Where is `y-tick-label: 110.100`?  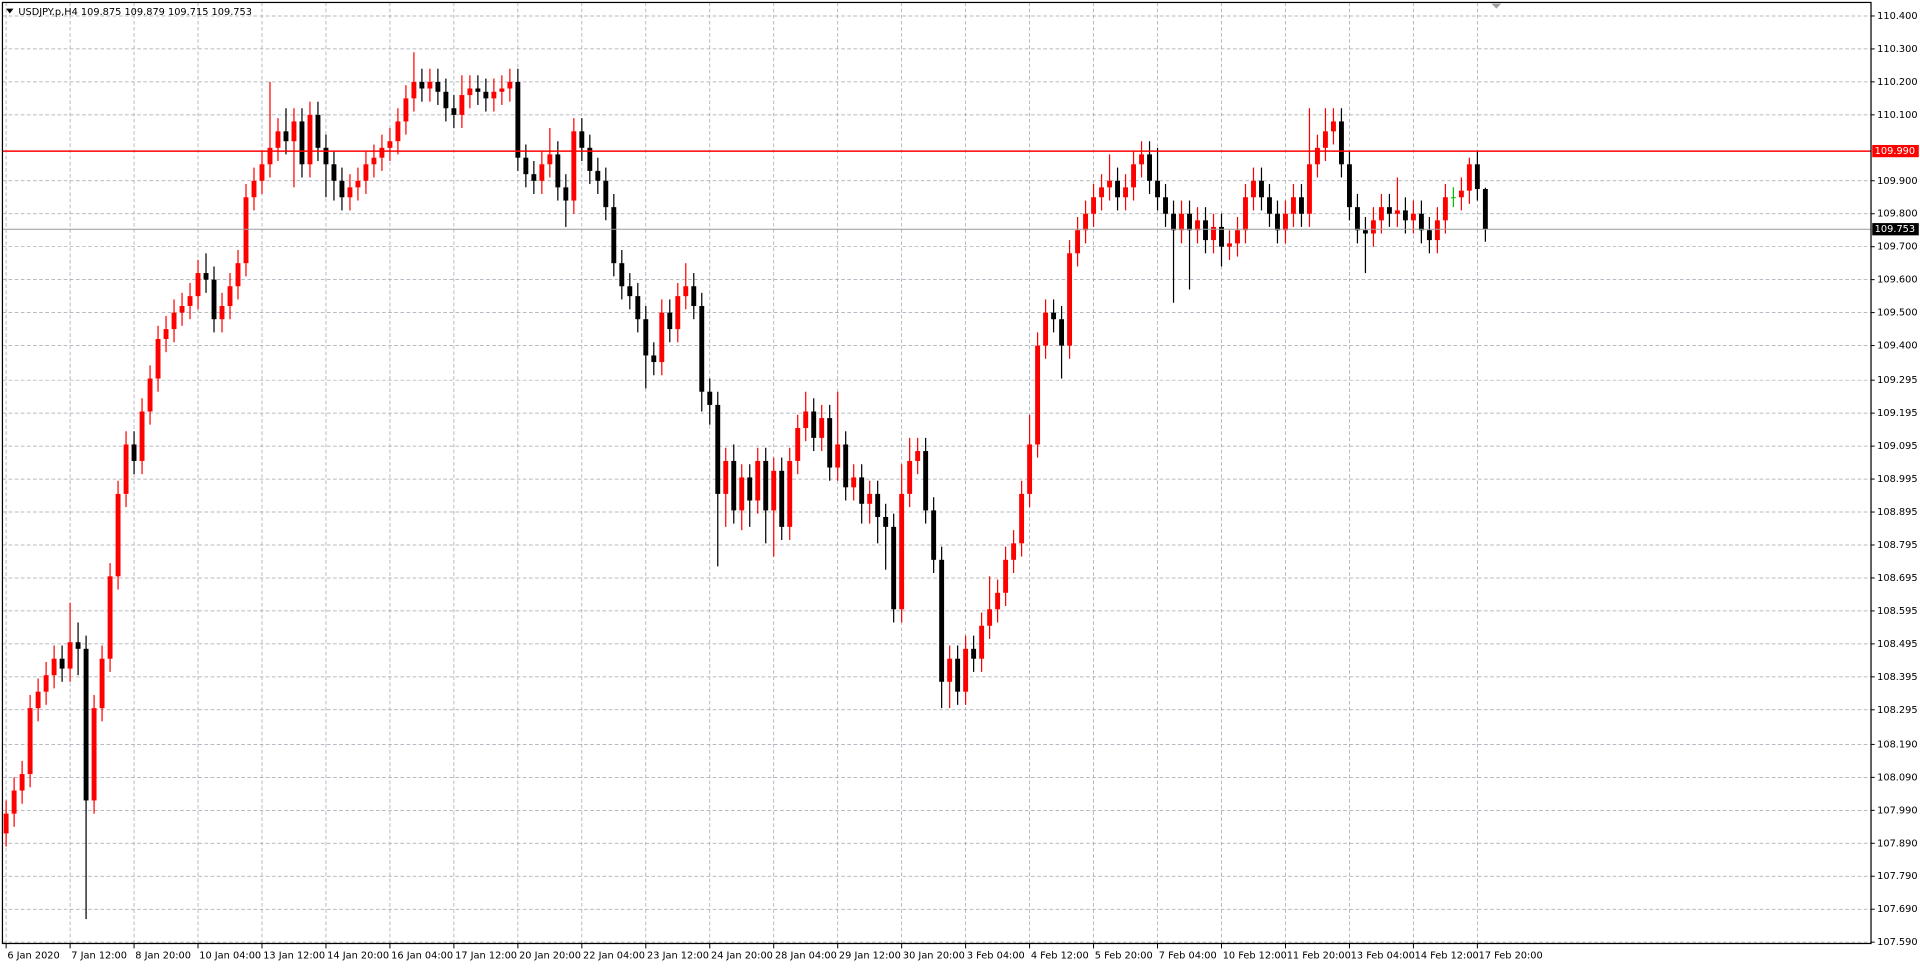
y-tick-label: 110.100 is located at coordinates (1897, 115).